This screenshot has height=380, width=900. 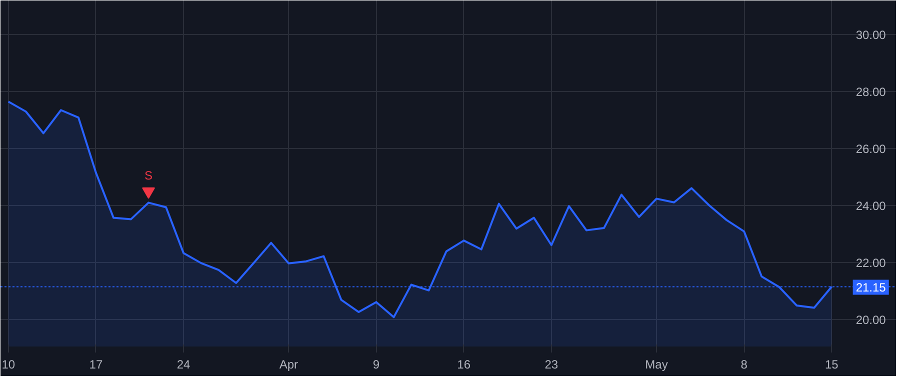 What do you see at coordinates (871, 149) in the screenshot?
I see `y-tick-label: 26.00` at bounding box center [871, 149].